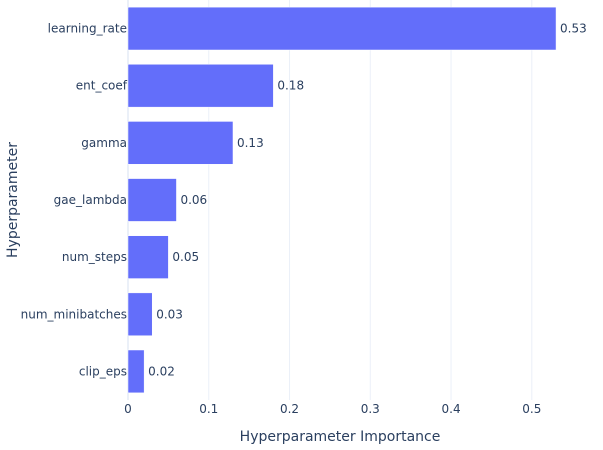 The image size is (603, 450). Describe the element at coordinates (289, 409) in the screenshot. I see `x-tick-label: 0.2` at that location.